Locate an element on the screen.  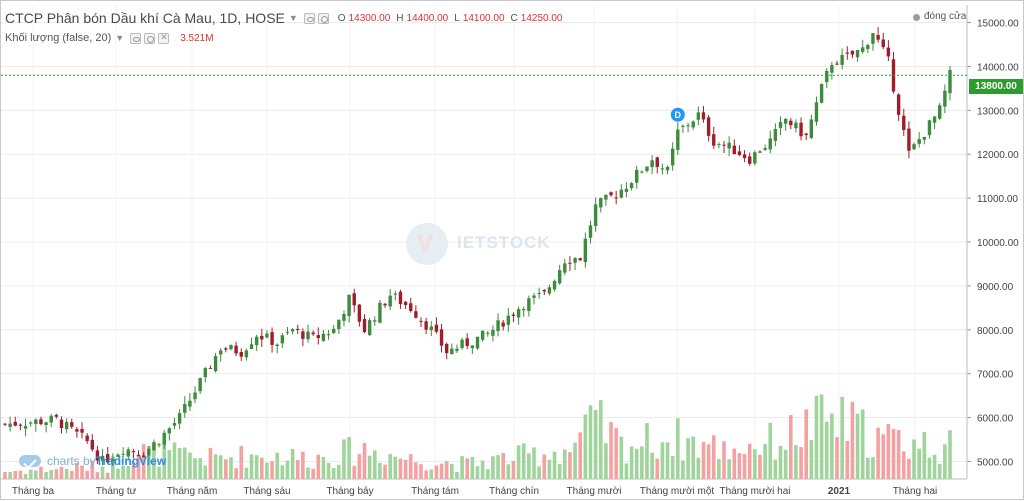
tradingview-branding: charts by TradingView is located at coordinates (92, 461).